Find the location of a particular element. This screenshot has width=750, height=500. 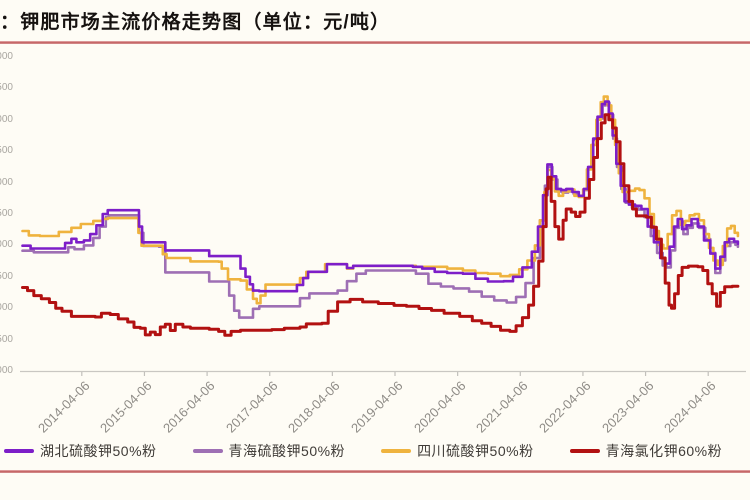

legend-label: 四川硫酸钾50%粉 is located at coordinates (475, 451).